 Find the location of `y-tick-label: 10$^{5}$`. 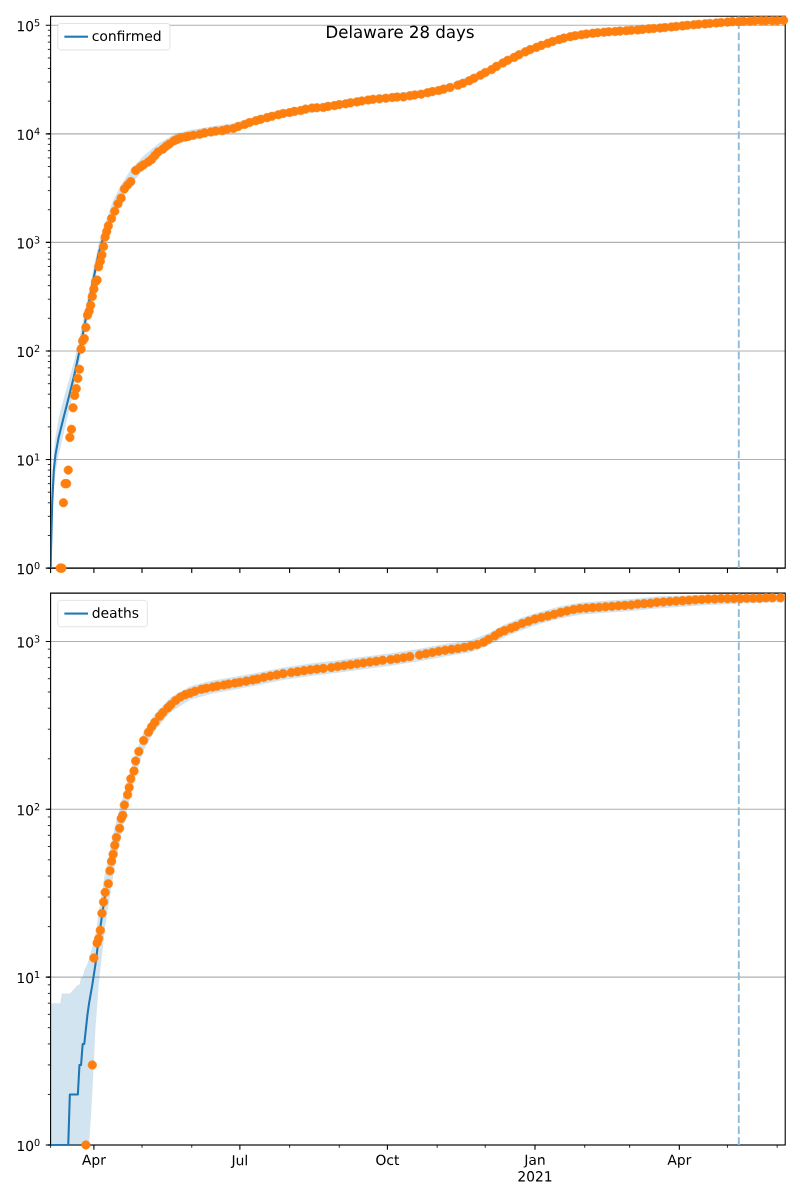

y-tick-label: 10$^{5}$ is located at coordinates (28, 25).